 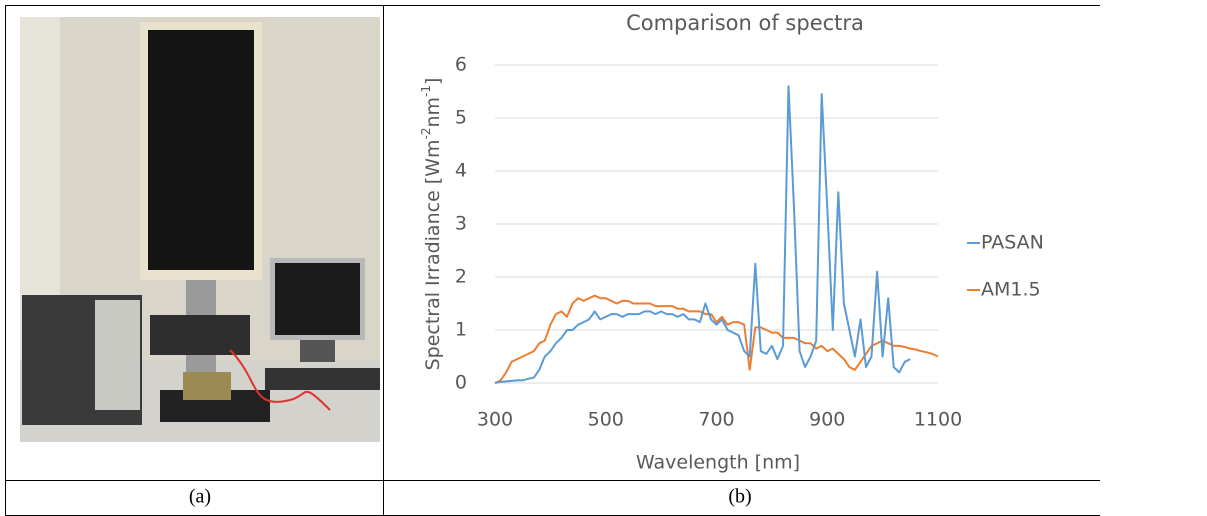 What do you see at coordinates (718, 463) in the screenshot?
I see `x-axis-label: Wavelength [nm]` at bounding box center [718, 463].